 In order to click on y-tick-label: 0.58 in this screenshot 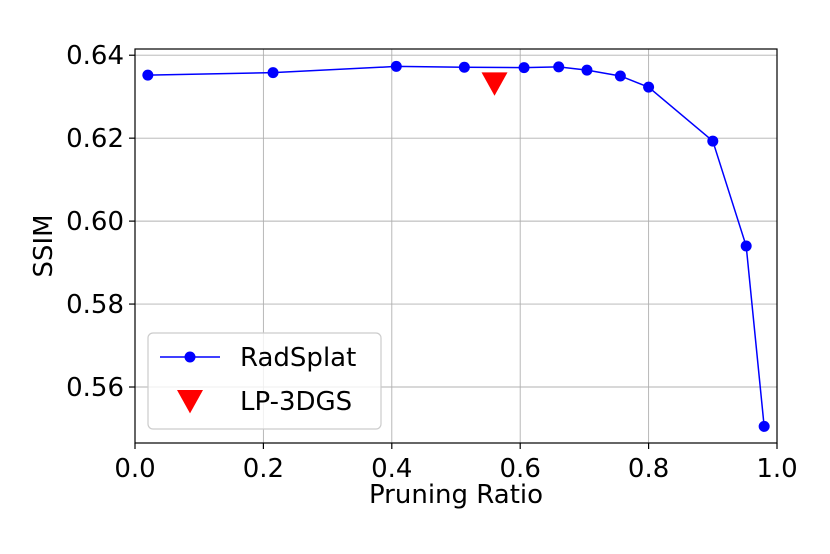, I will do `click(95, 305)`.